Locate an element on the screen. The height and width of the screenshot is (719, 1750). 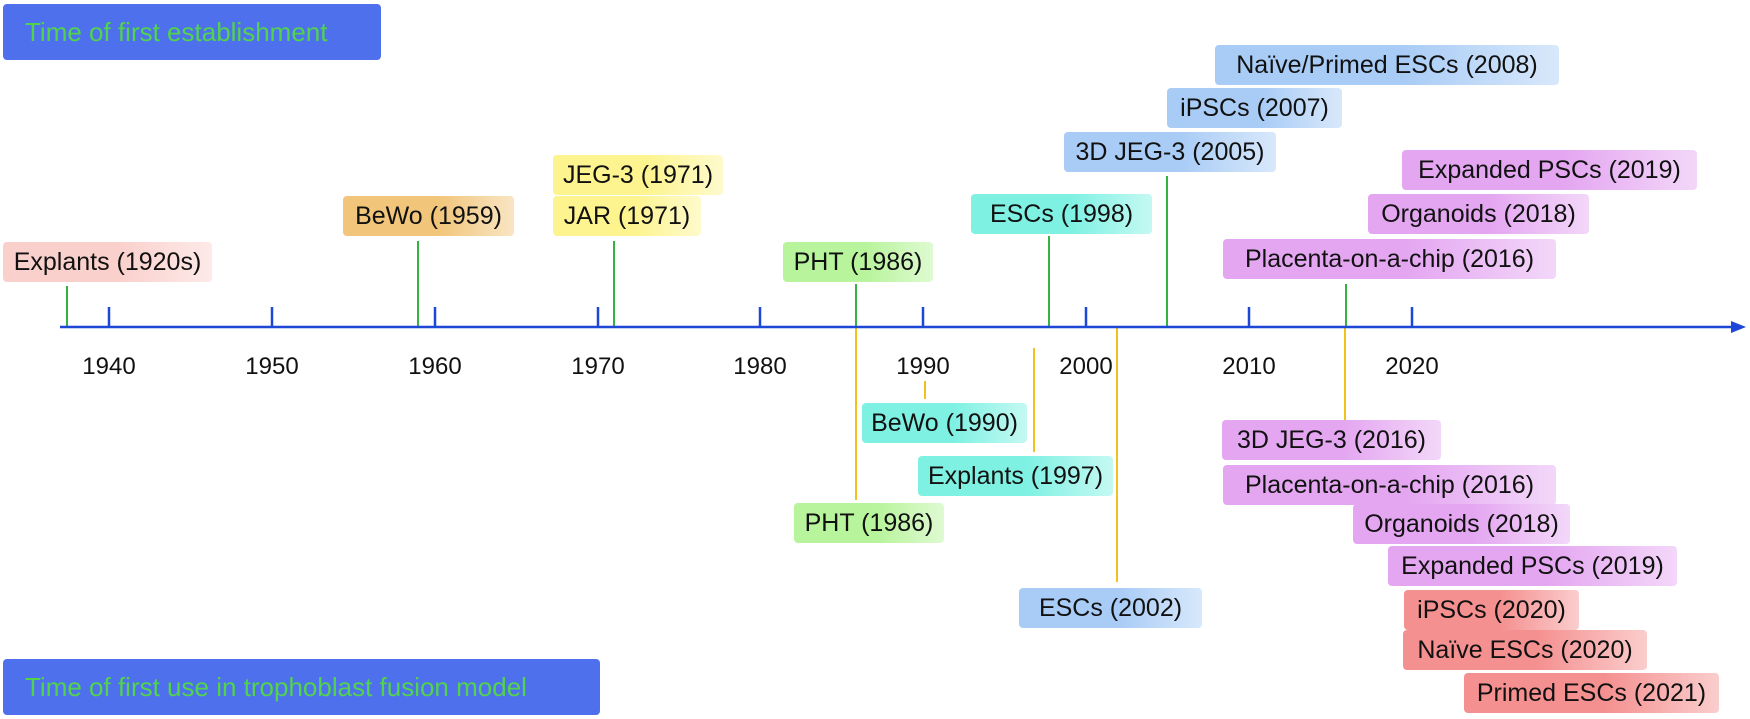
axis-tick-label: 2000 is located at coordinates (1085, 366).